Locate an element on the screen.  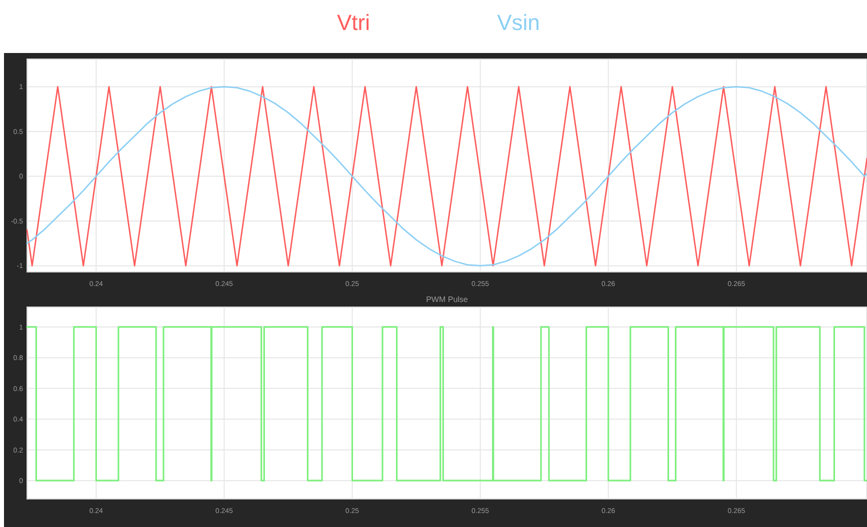
text: Vtri is located at coordinates (353, 22).